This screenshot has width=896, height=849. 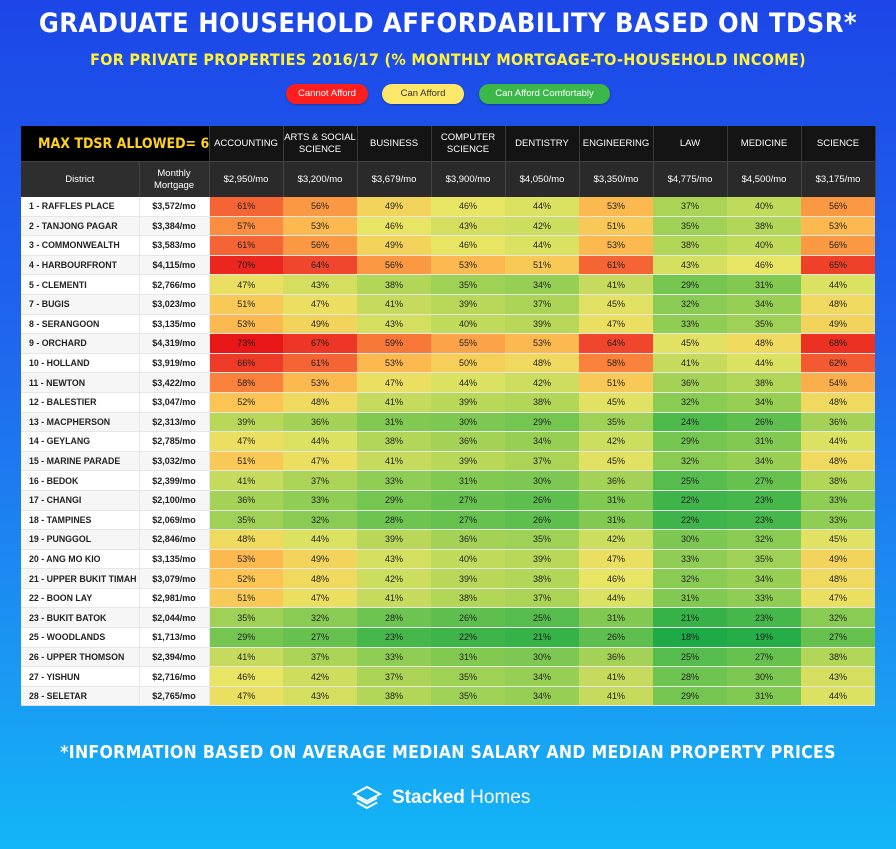 I want to click on heatmap-cell: 44%, so click(x=320, y=539).